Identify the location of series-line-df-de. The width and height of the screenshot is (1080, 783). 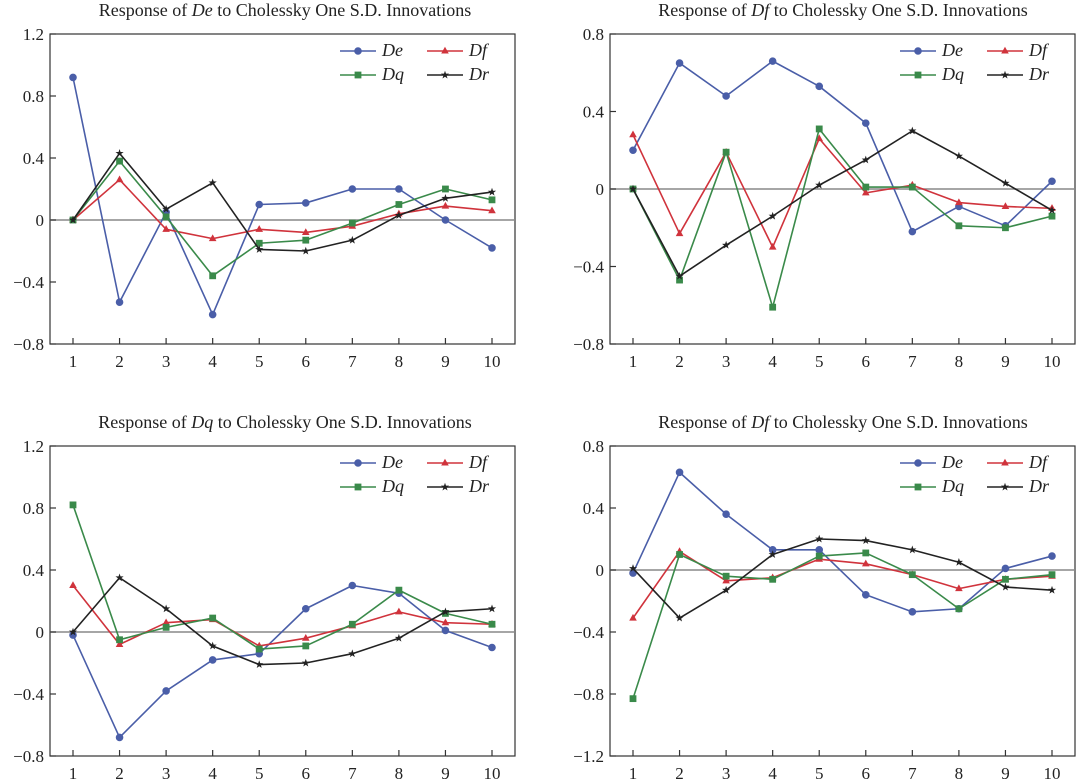
(282, 209).